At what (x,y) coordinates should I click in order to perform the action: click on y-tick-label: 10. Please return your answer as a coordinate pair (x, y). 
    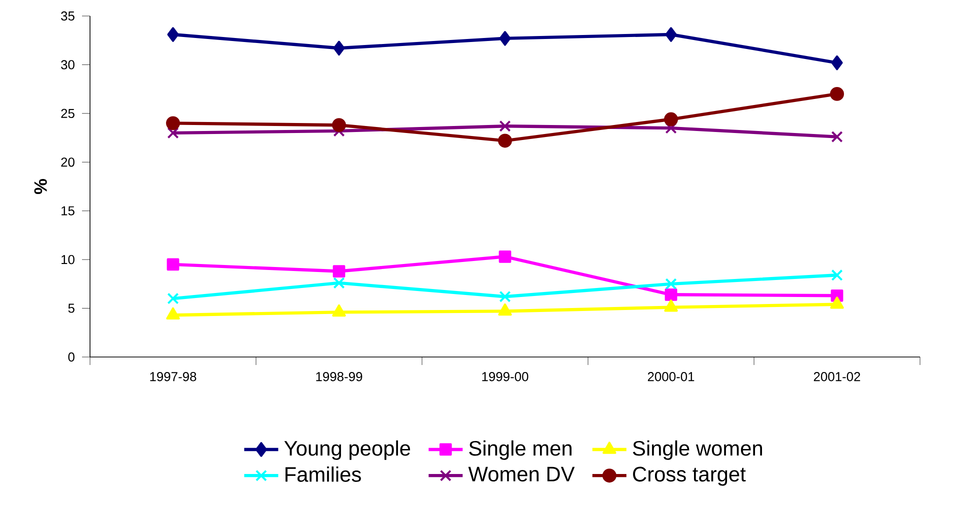
    Looking at the image, I should click on (68, 259).